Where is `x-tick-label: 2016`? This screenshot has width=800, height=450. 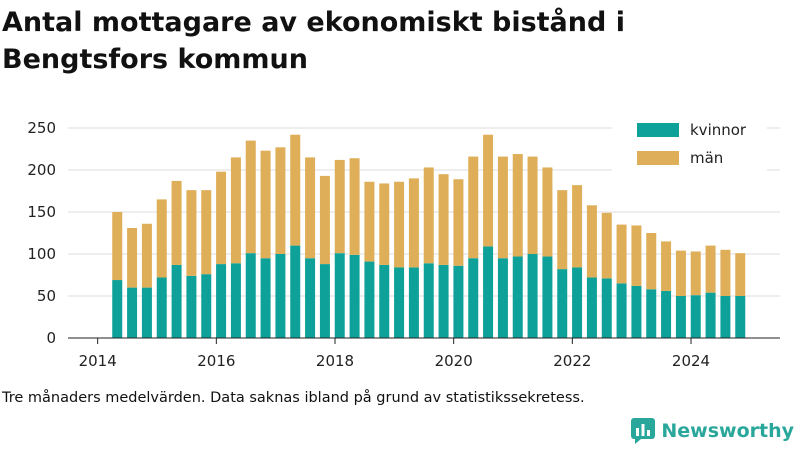 x-tick-label: 2016 is located at coordinates (216, 361).